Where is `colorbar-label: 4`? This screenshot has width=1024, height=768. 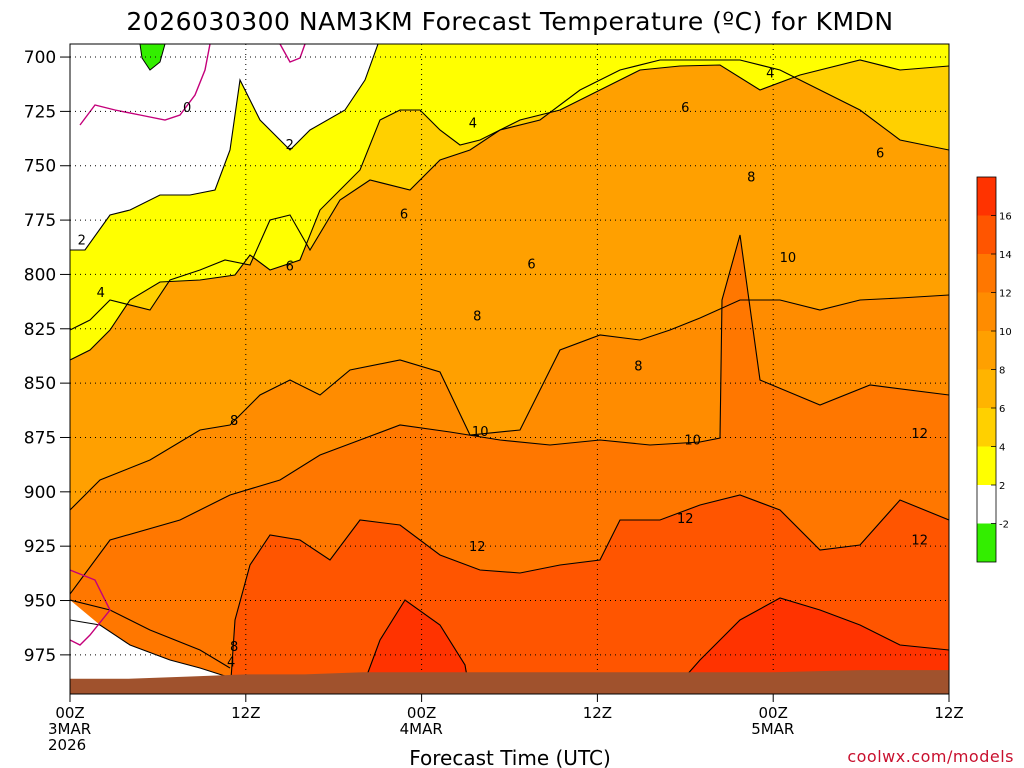 colorbar-label: 4 is located at coordinates (1002, 448).